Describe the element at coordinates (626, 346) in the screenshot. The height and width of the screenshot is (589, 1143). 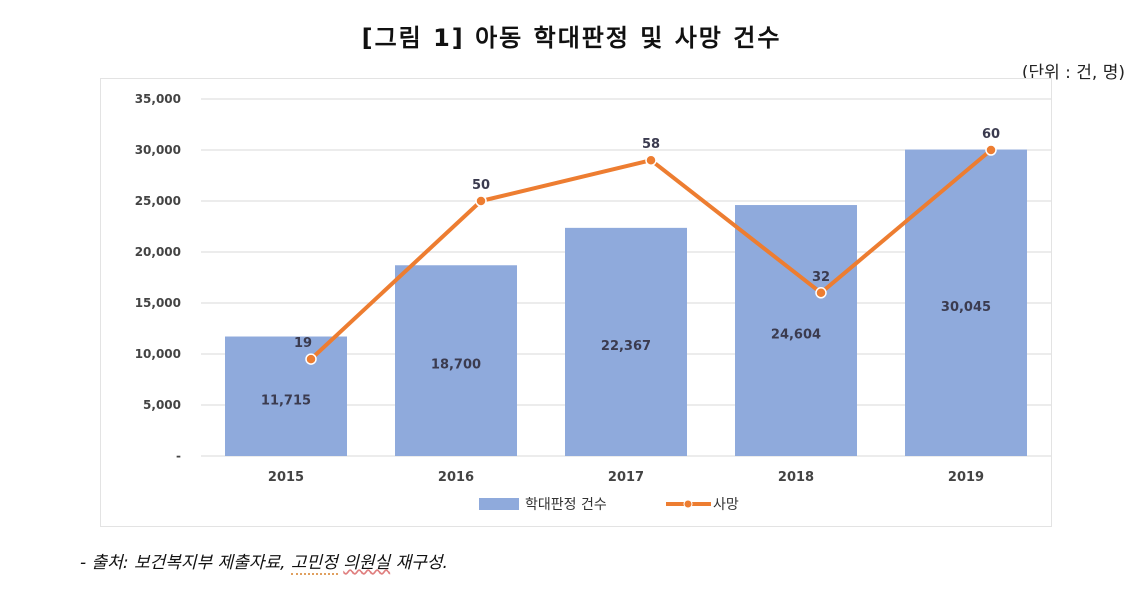
I see `bar-data-label: 22,367` at that location.